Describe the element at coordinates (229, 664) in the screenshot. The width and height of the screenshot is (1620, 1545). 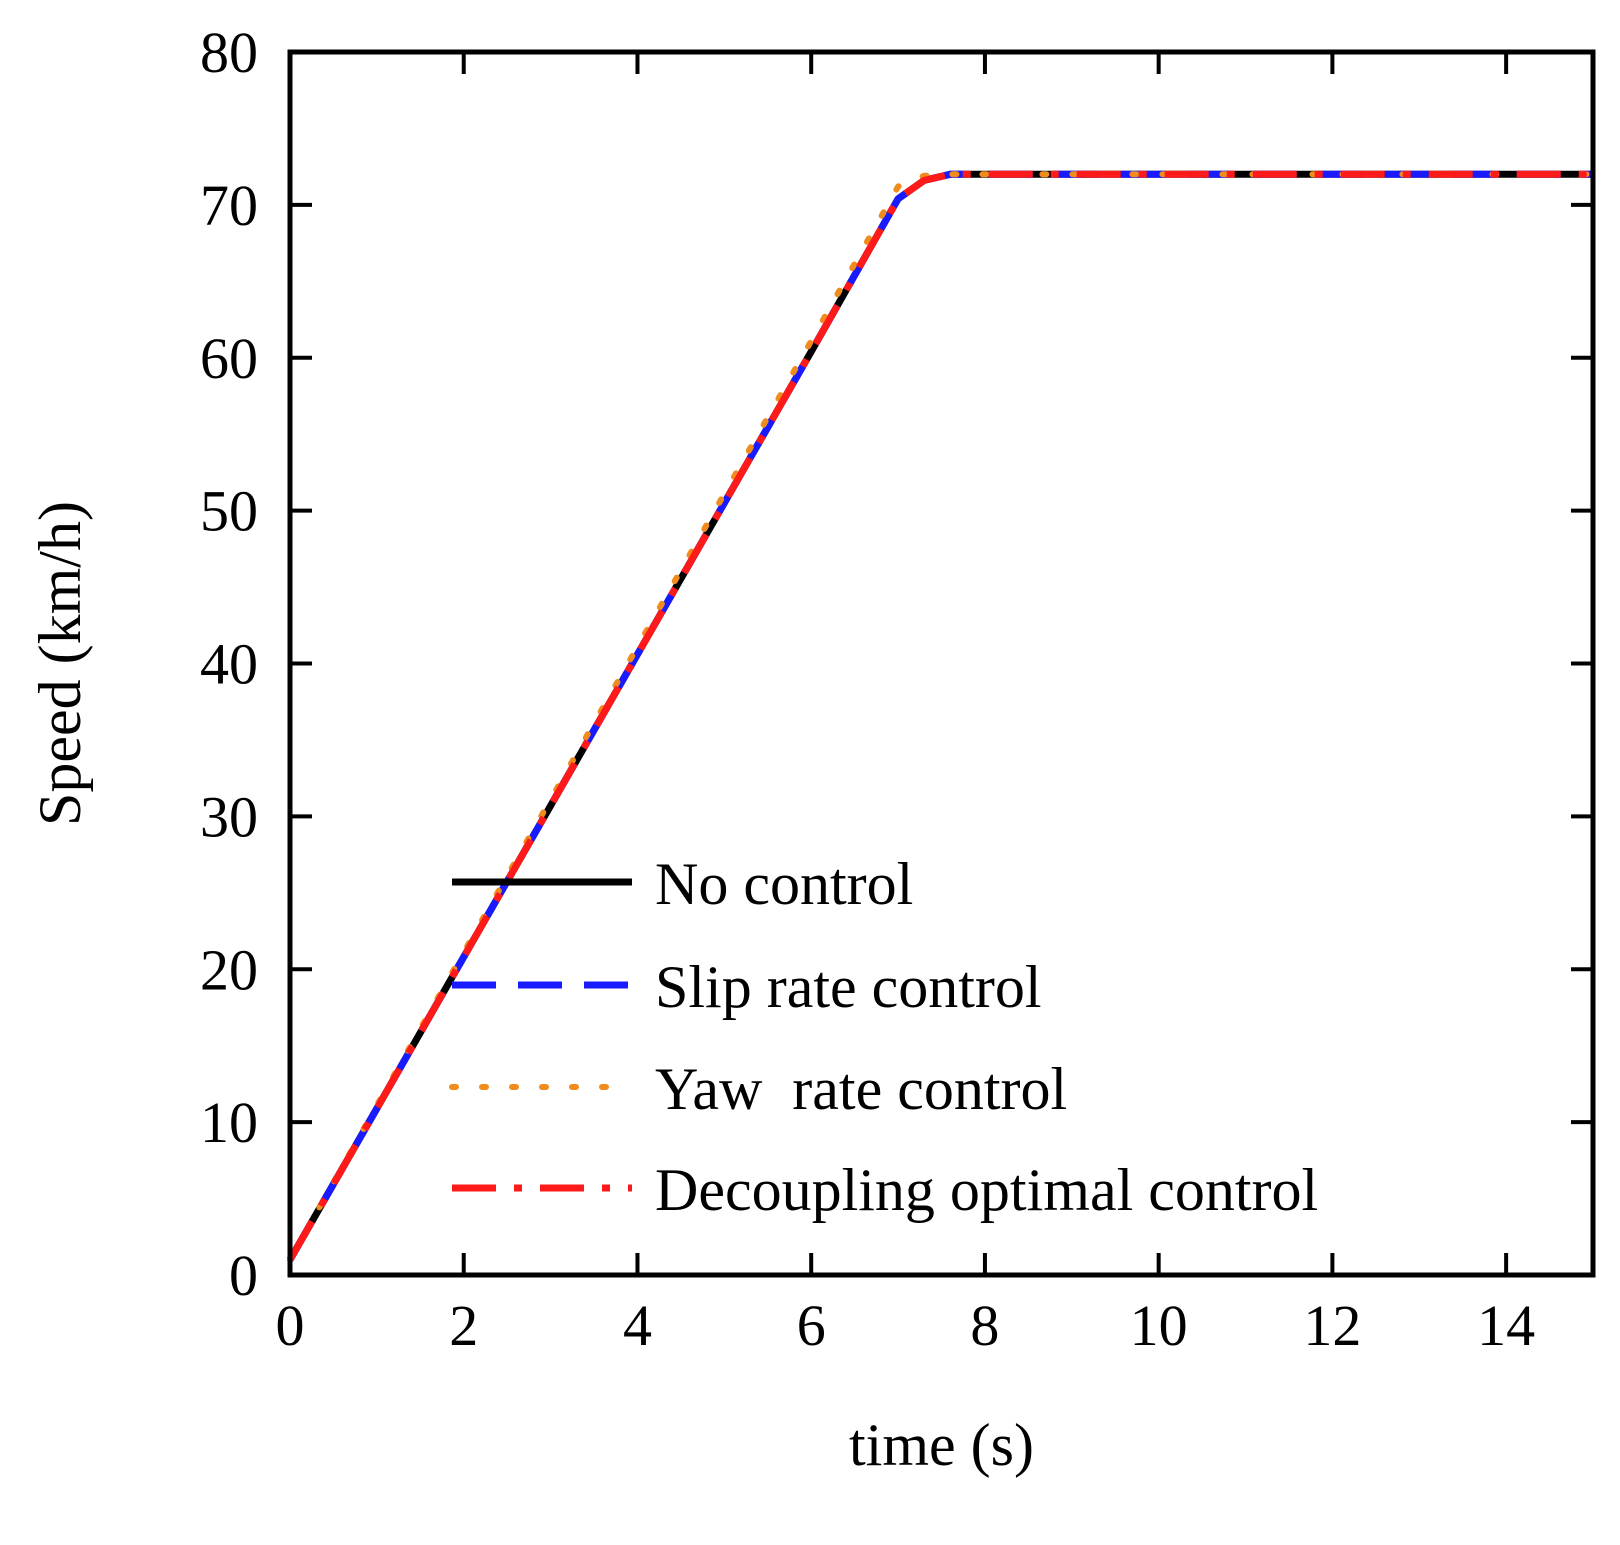
I see `y-tick-label: 40` at that location.